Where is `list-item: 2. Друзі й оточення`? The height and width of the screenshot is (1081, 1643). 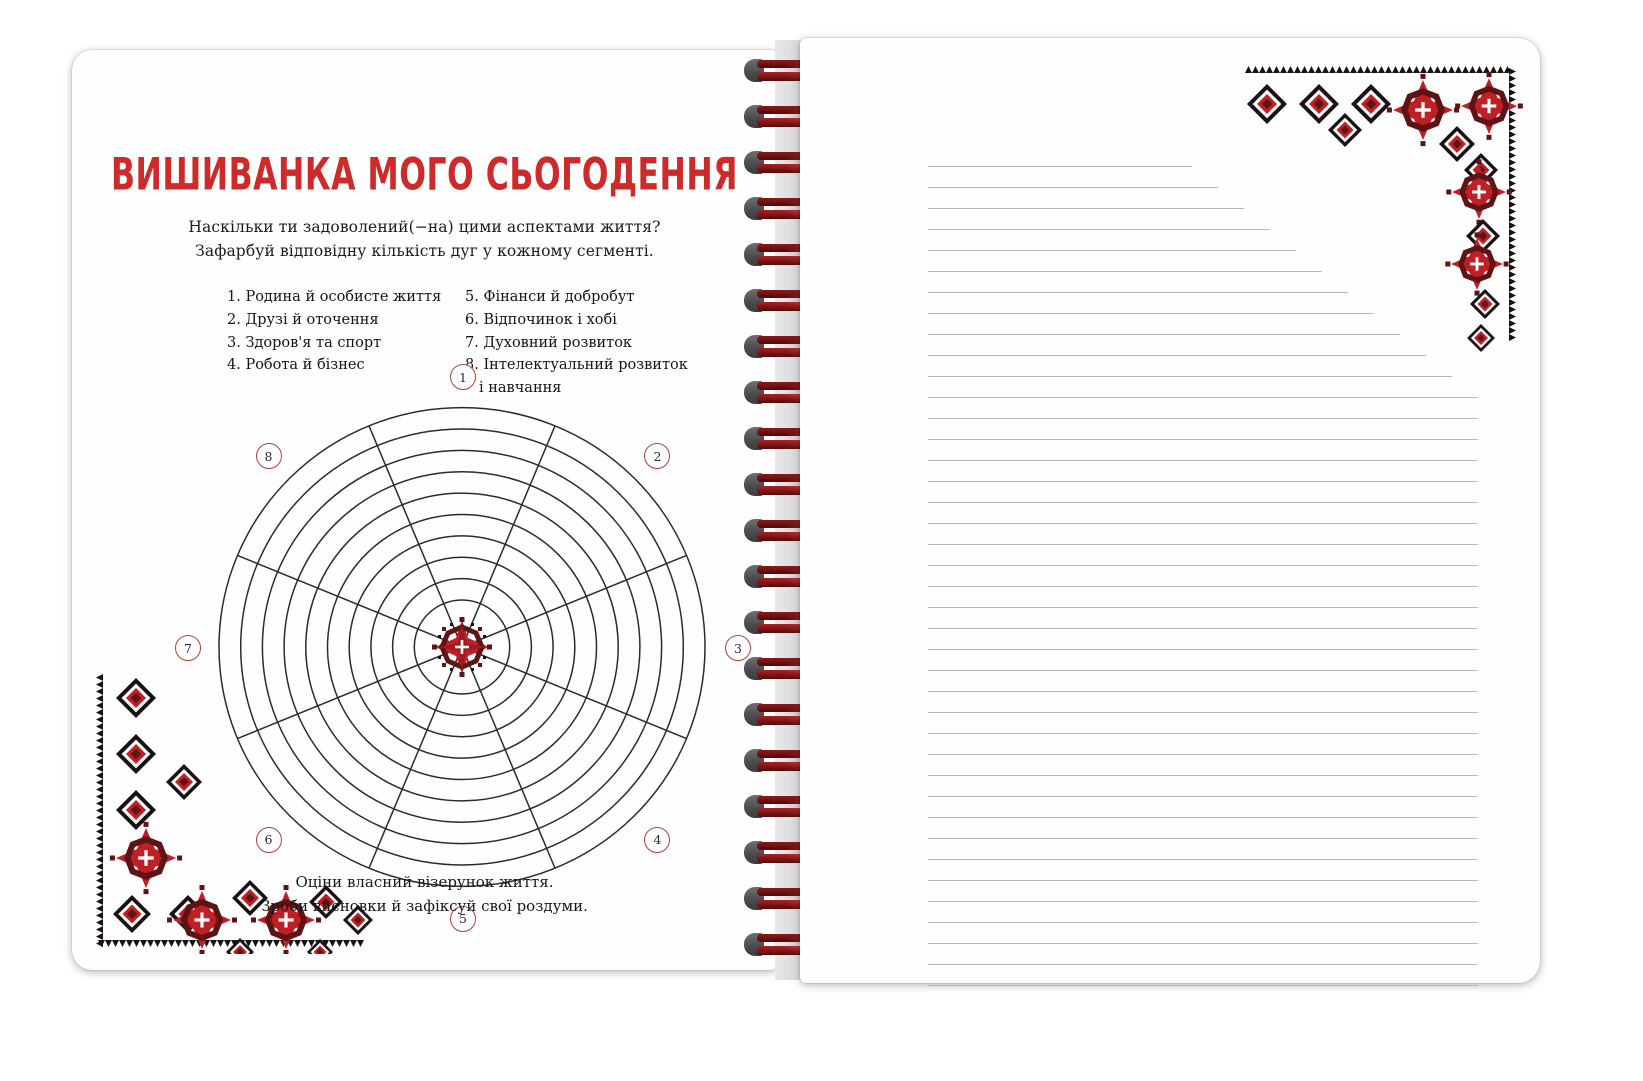 list-item: 2. Друзі й оточення is located at coordinates (303, 319).